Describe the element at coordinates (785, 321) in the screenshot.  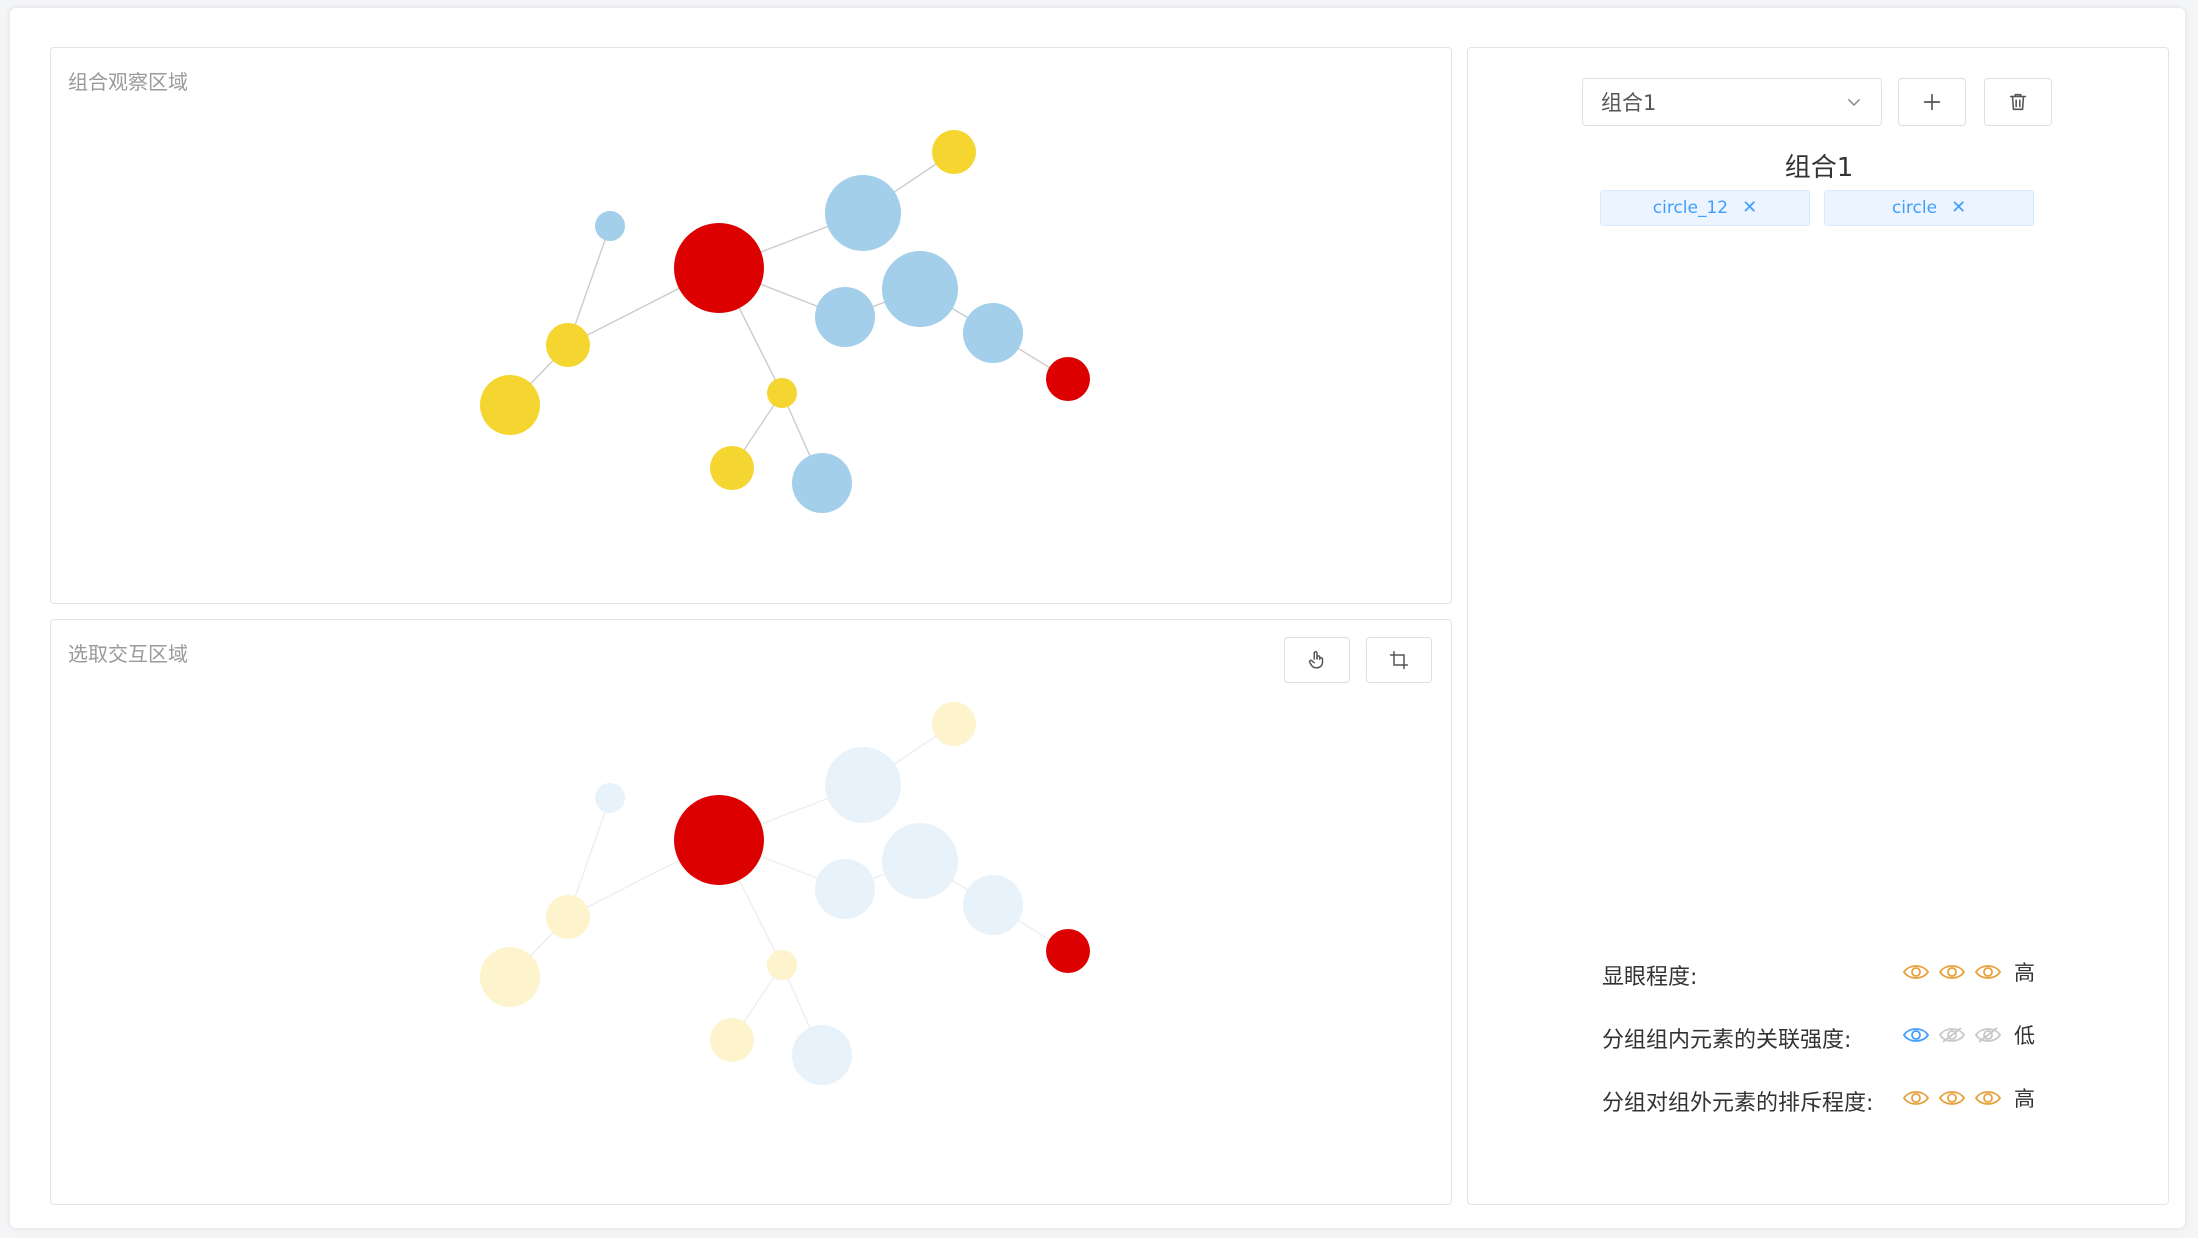
I see `observe-graph` at that location.